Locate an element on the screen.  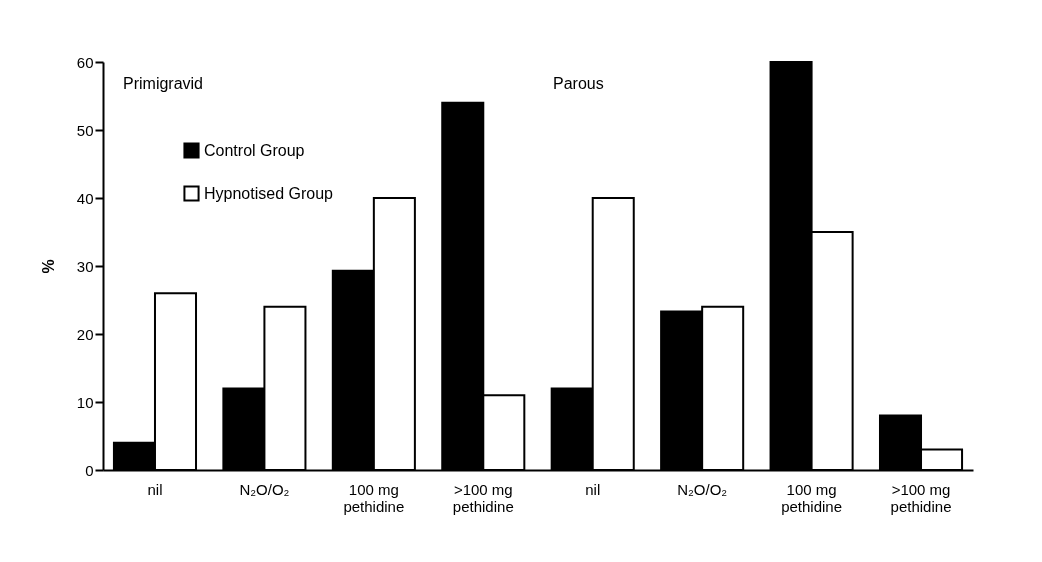
y-tick-label: 40 is located at coordinates (85, 198).